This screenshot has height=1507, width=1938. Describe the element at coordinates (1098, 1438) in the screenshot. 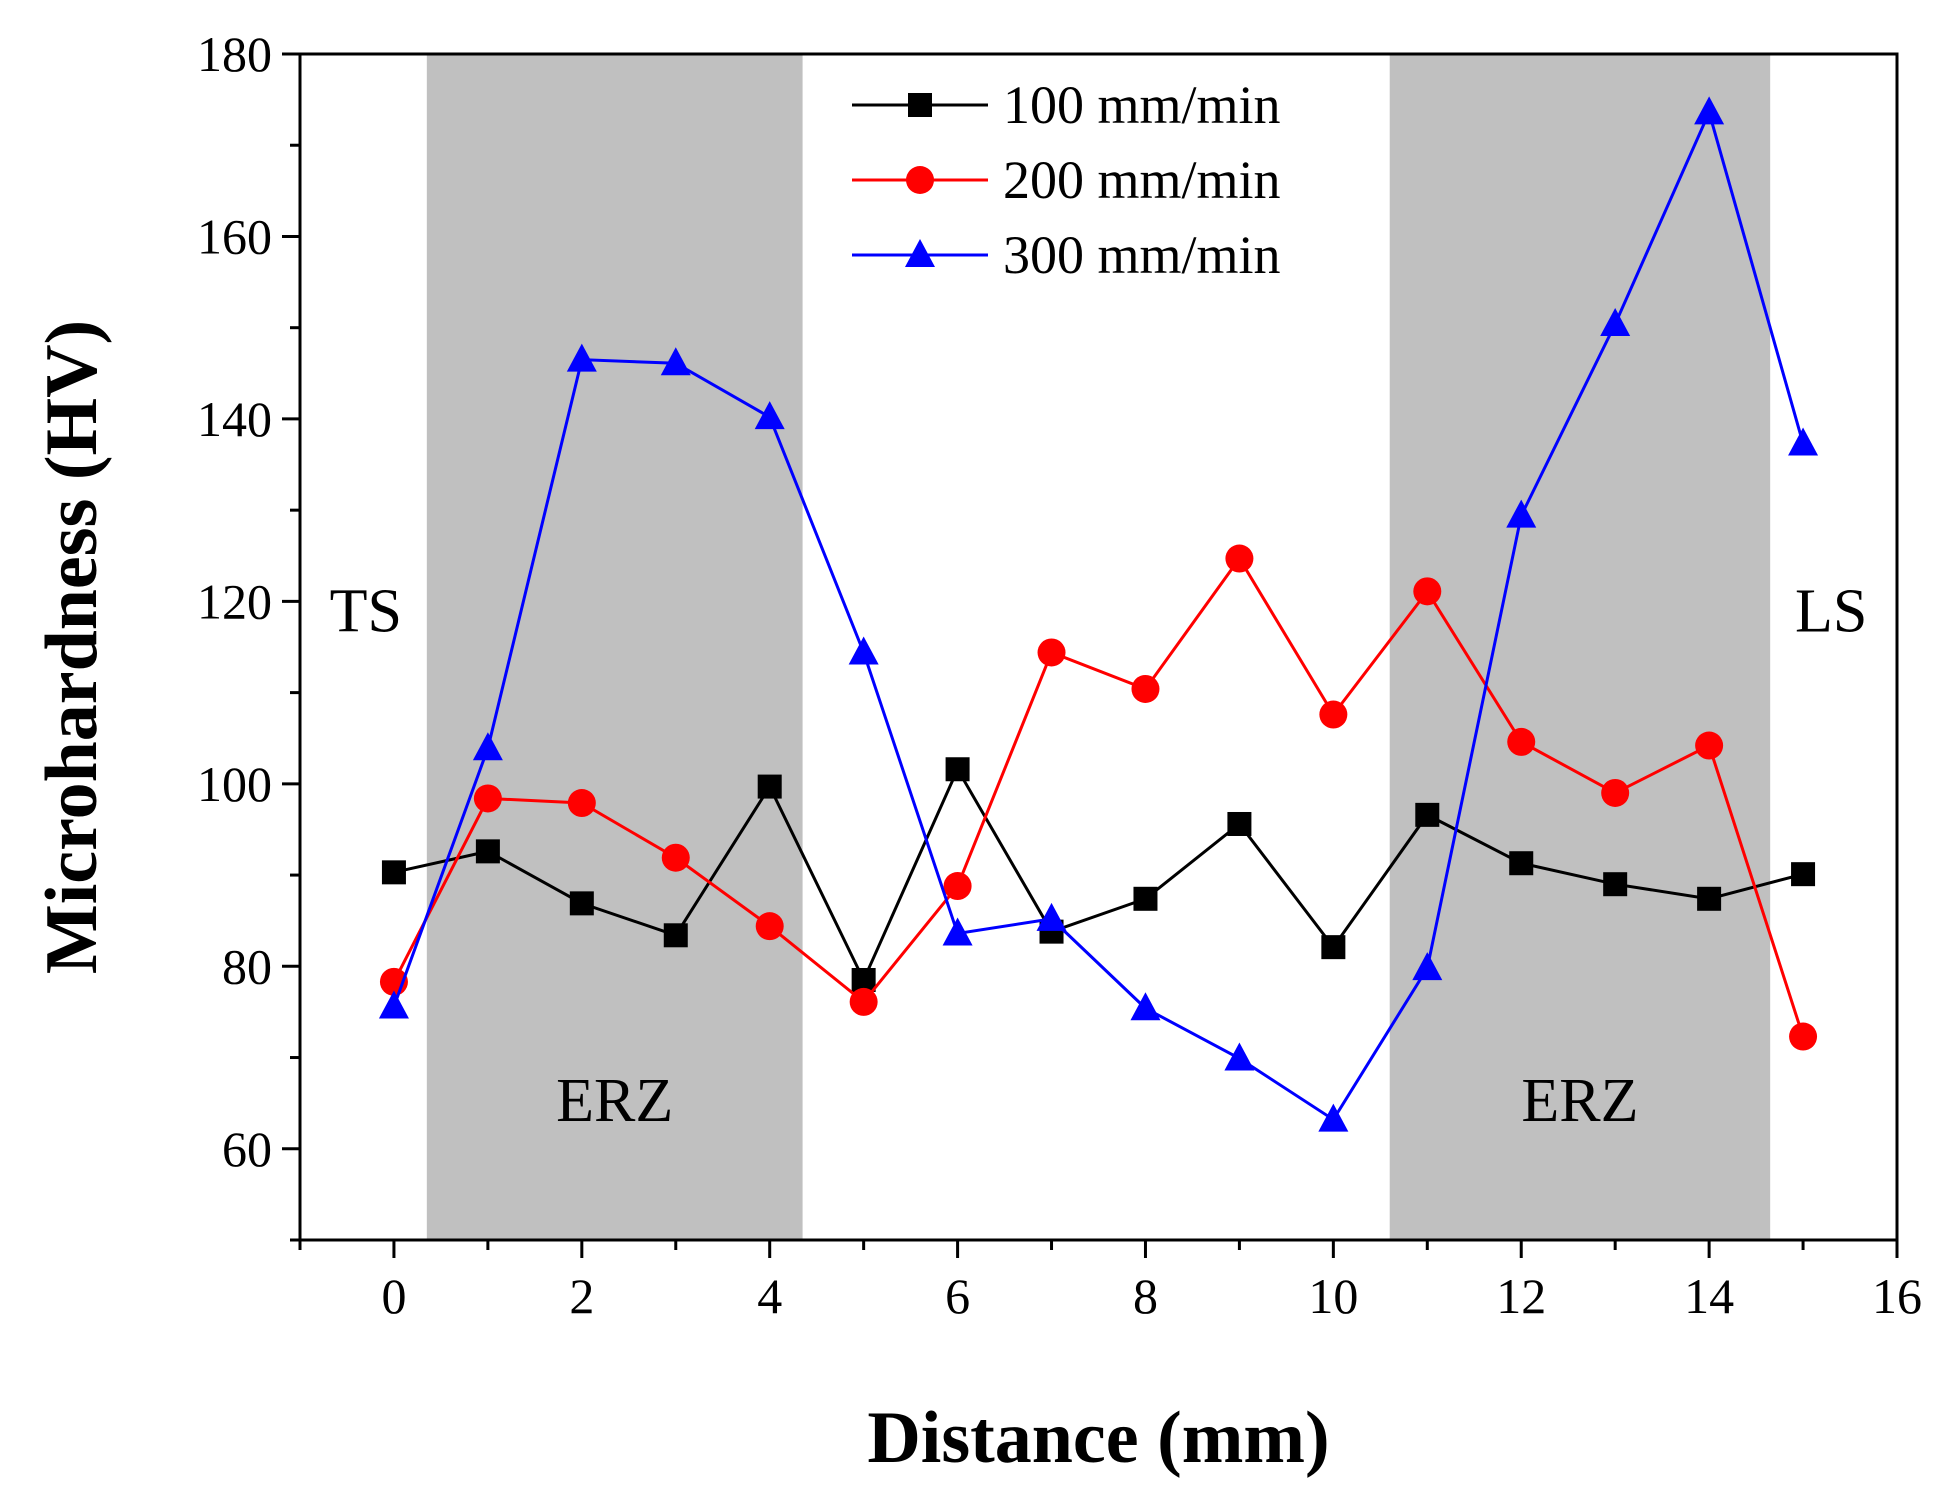

I see `x-axis-title: Distance (mm)` at that location.